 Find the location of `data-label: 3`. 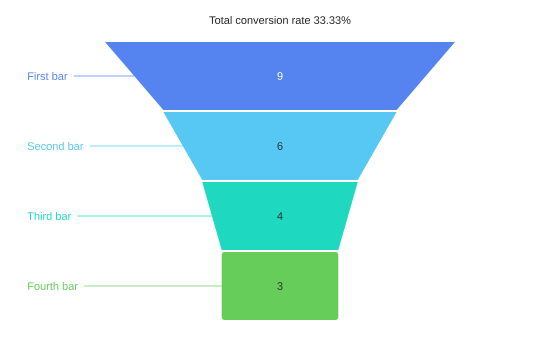

data-label: 3 is located at coordinates (280, 286).